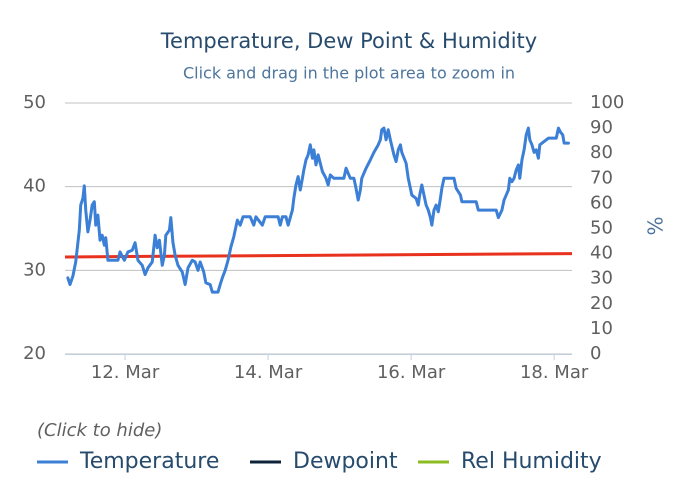 The image size is (700, 500). Describe the element at coordinates (318, 255) in the screenshot. I see `reference-line` at that location.